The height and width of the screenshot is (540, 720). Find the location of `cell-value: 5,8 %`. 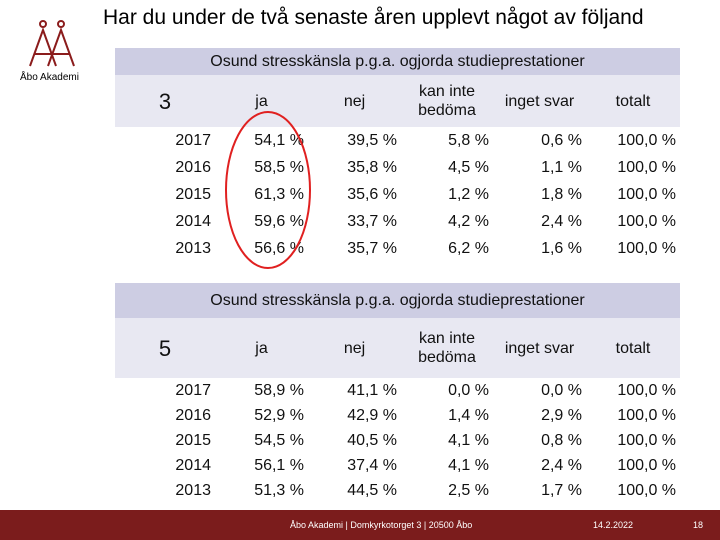

cell-value: 5,8 % is located at coordinates (468, 140).